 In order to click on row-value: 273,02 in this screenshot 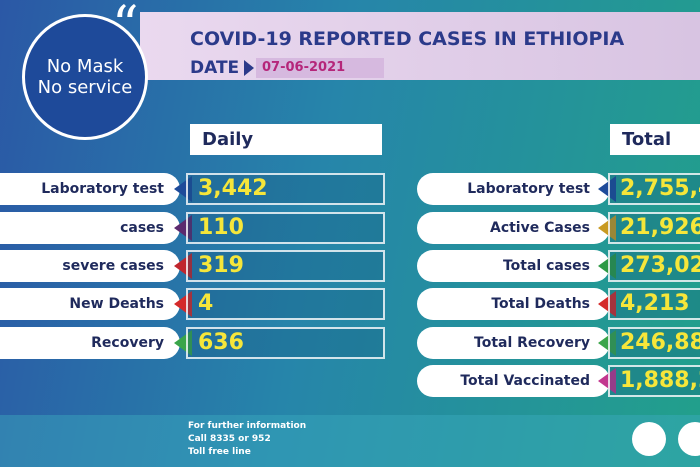, I will do `click(654, 266)`.